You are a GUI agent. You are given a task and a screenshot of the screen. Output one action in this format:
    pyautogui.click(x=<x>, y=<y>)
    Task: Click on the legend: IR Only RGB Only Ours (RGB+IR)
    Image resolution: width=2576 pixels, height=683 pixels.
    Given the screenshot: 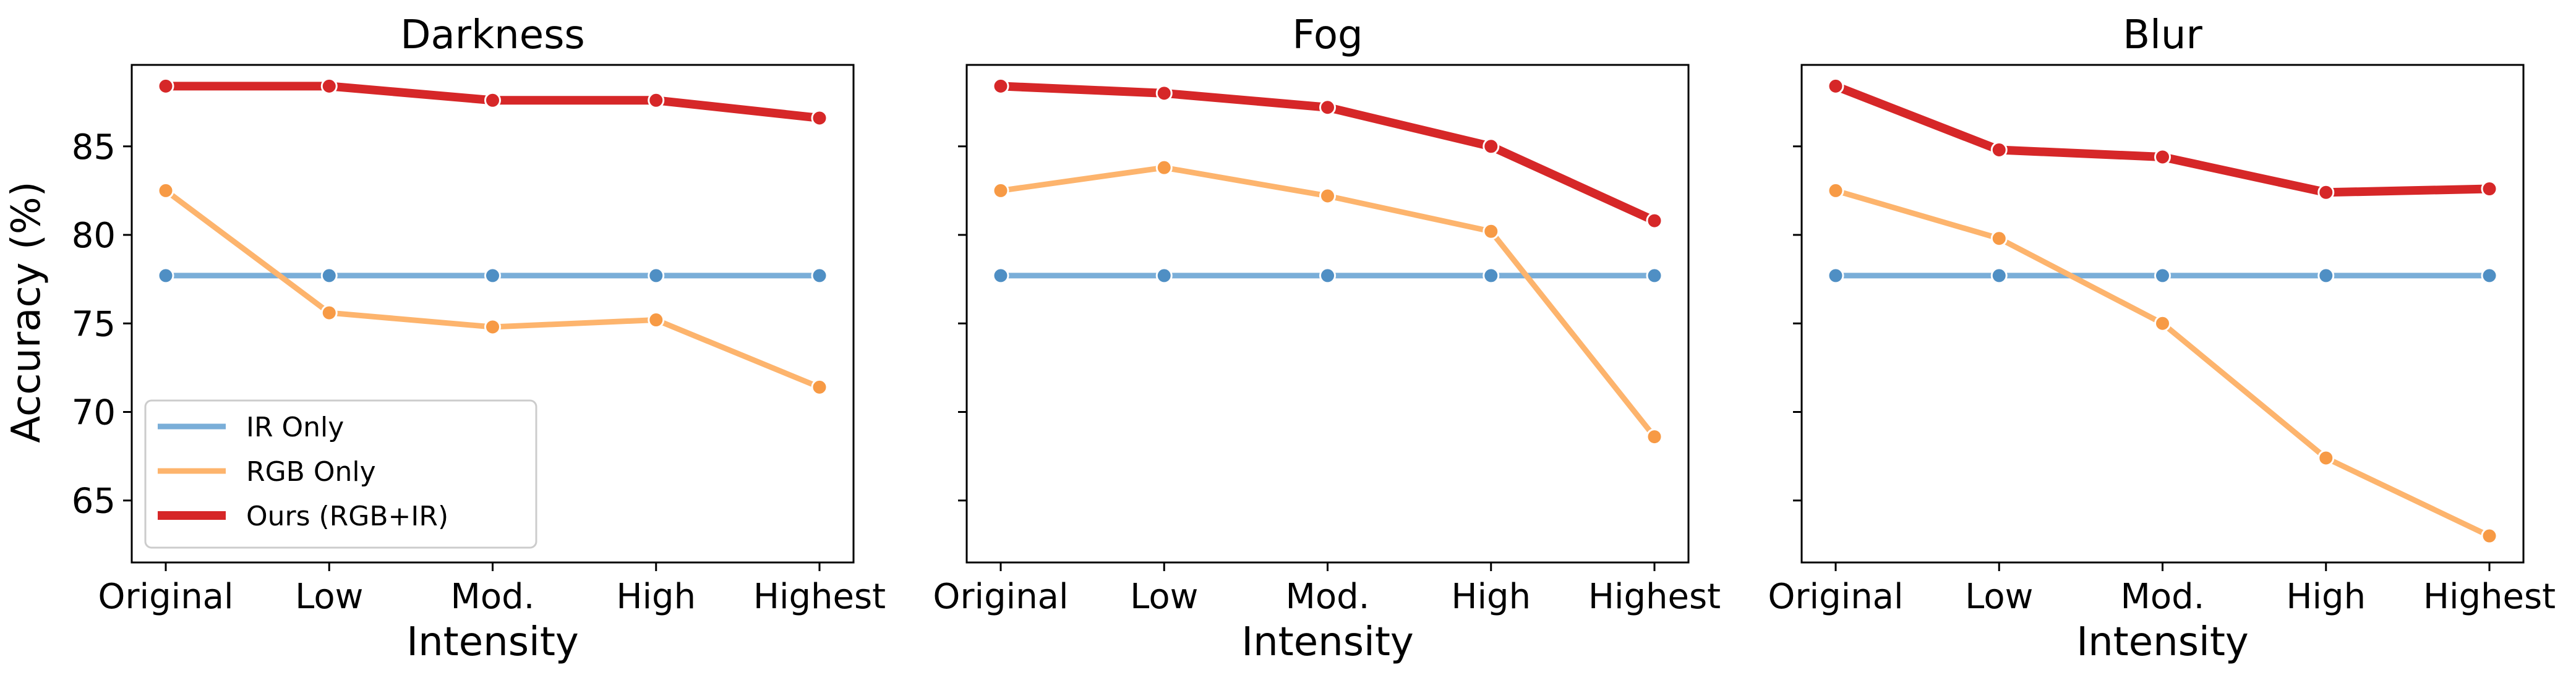 What is the action you would take?
    pyautogui.click(x=341, y=474)
    